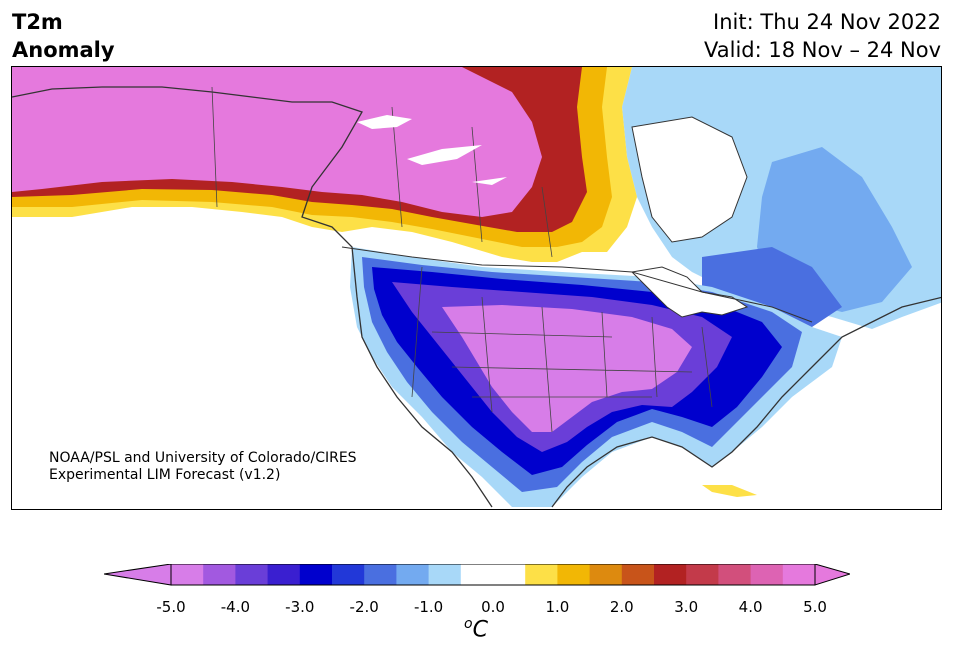 This screenshot has height=656, width=953. I want to click on colorbar-cells, so click(493, 574).